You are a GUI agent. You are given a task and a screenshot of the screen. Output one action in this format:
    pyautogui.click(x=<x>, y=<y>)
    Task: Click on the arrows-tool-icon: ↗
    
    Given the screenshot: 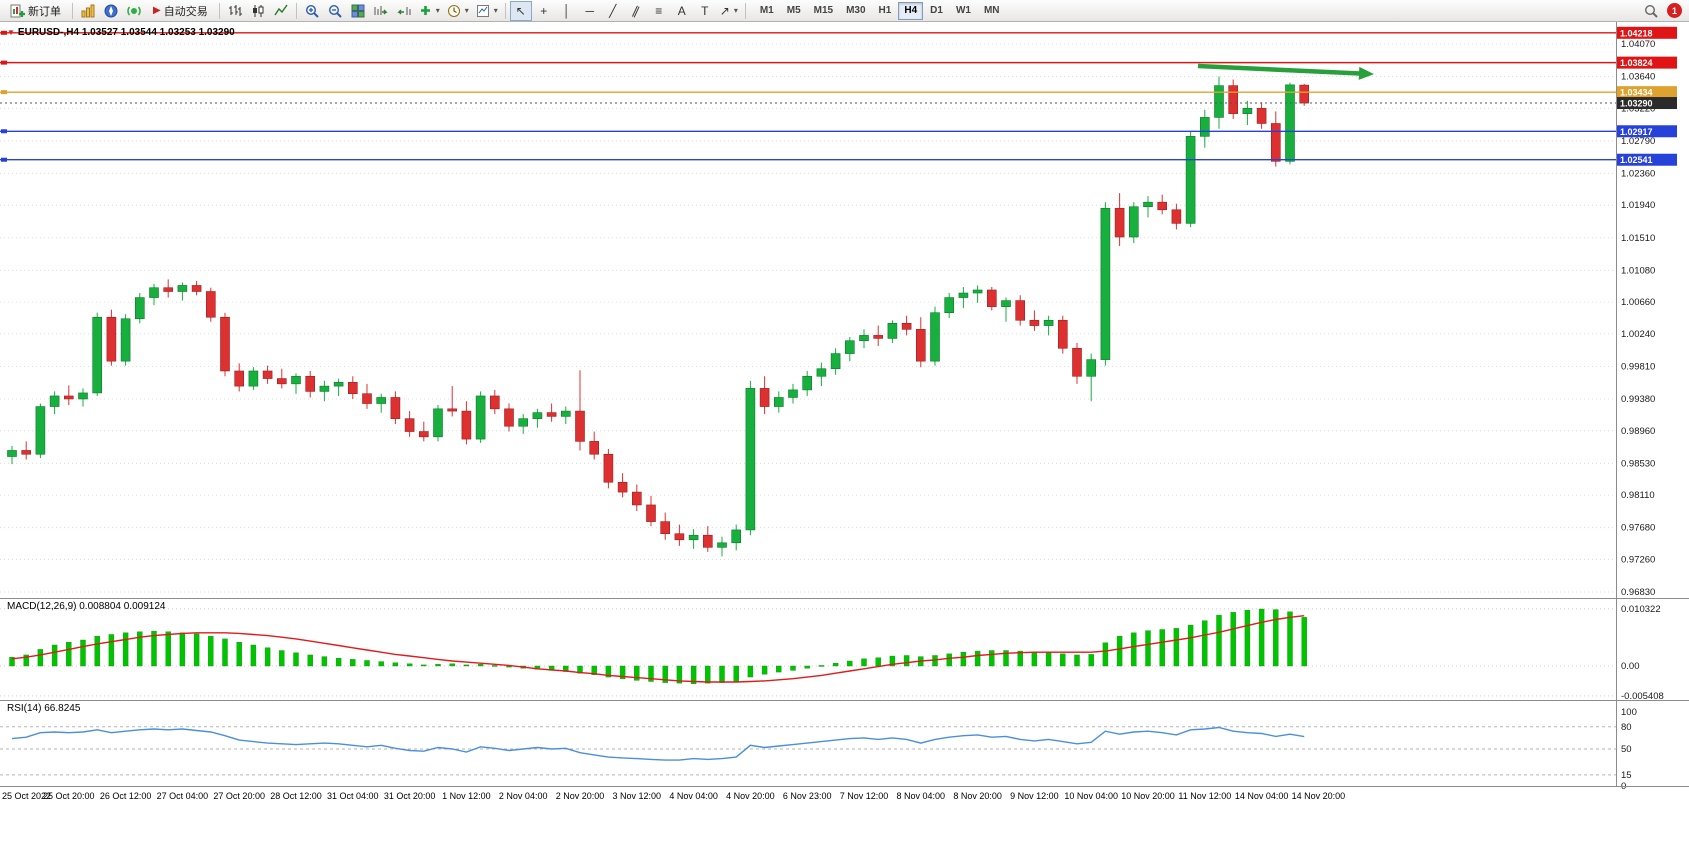 What is the action you would take?
    pyautogui.click(x=724, y=10)
    